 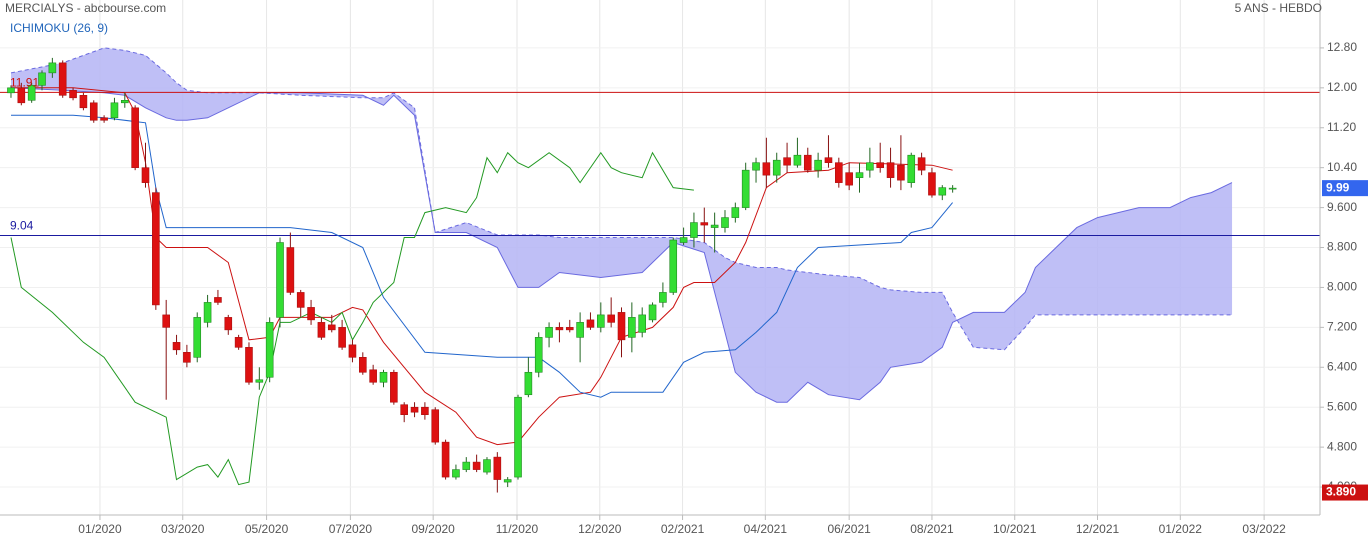 I want to click on price-tag-label: 9.99, so click(x=1338, y=187).